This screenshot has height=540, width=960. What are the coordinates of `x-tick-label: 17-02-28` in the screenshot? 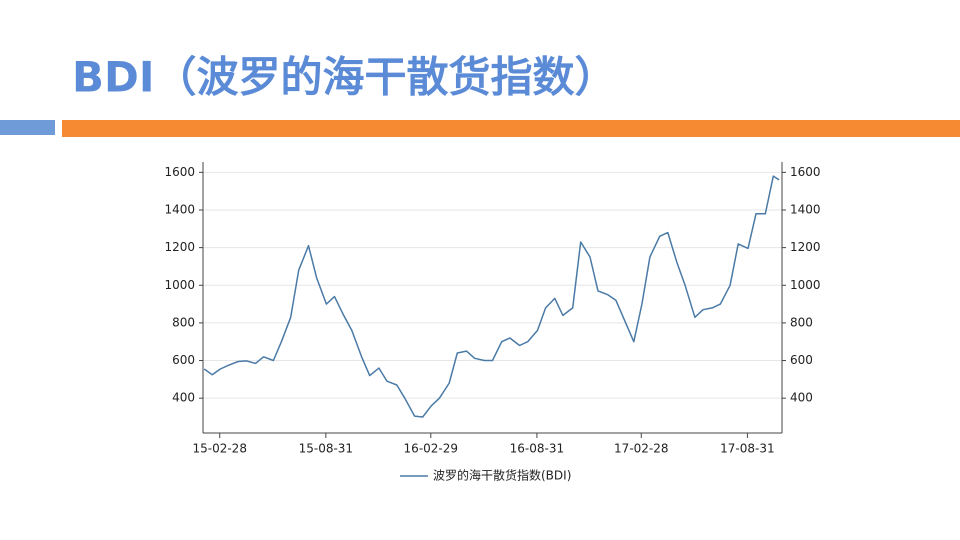 It's located at (641, 449).